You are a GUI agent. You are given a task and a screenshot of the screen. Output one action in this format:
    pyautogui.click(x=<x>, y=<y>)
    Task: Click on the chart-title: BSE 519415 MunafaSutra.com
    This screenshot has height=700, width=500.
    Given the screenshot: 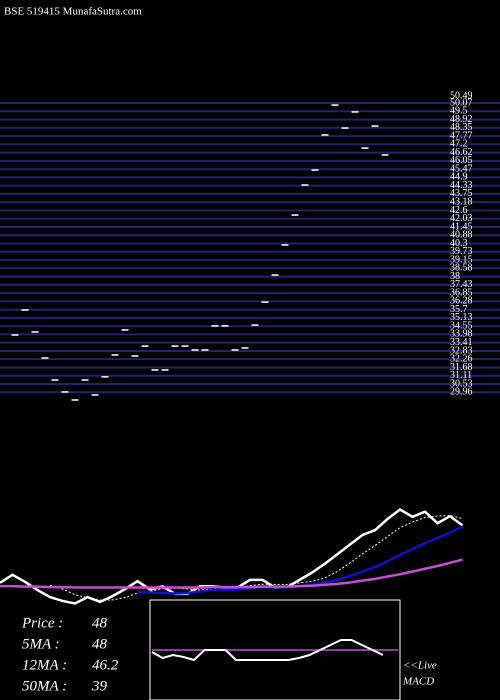 What is the action you would take?
    pyautogui.click(x=73, y=12)
    